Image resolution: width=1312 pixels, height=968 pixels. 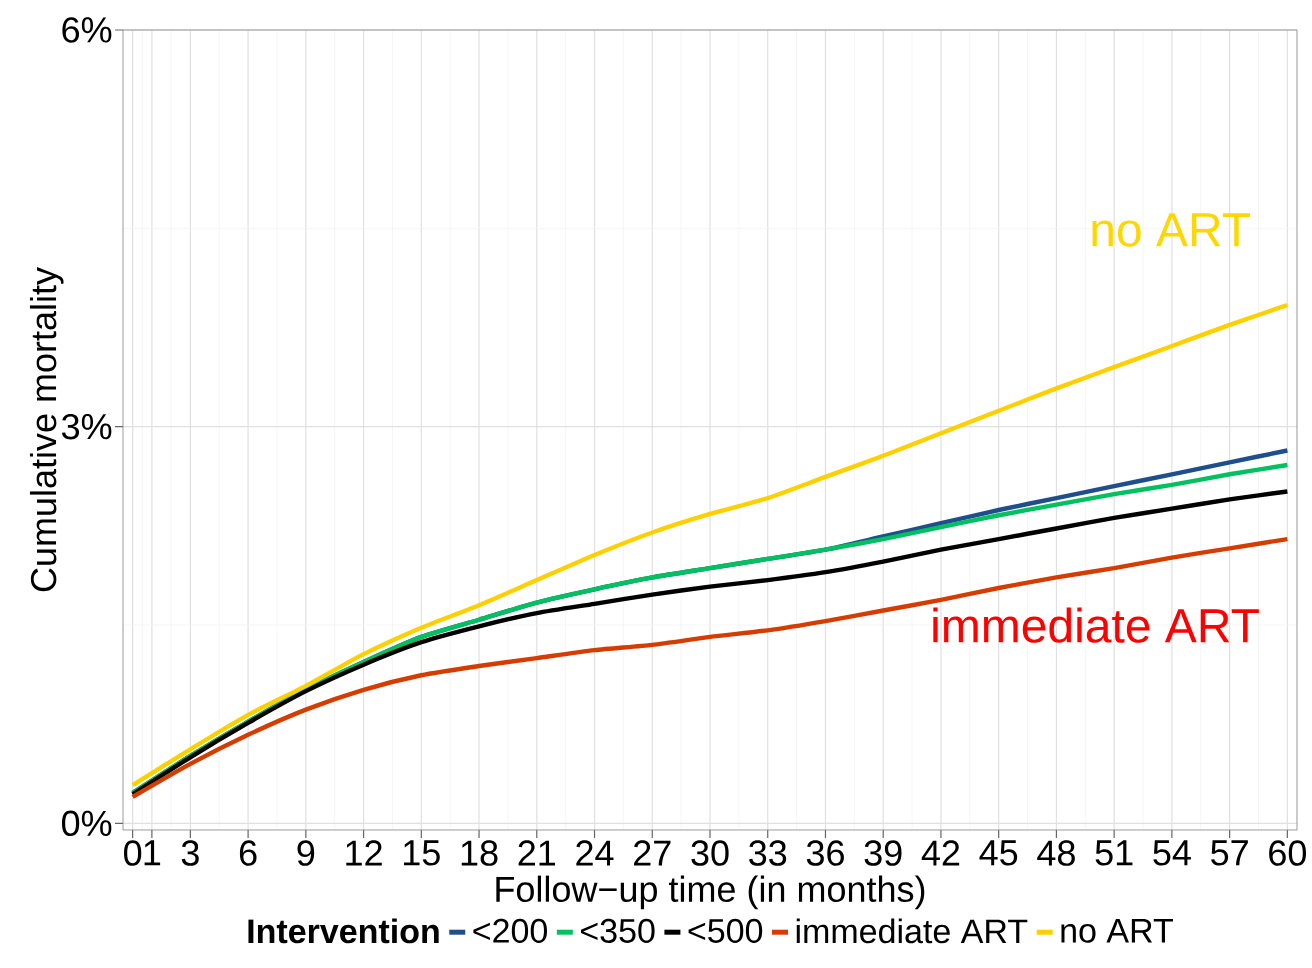 What do you see at coordinates (248, 853) in the screenshot?
I see `x-tick-label: 6` at bounding box center [248, 853].